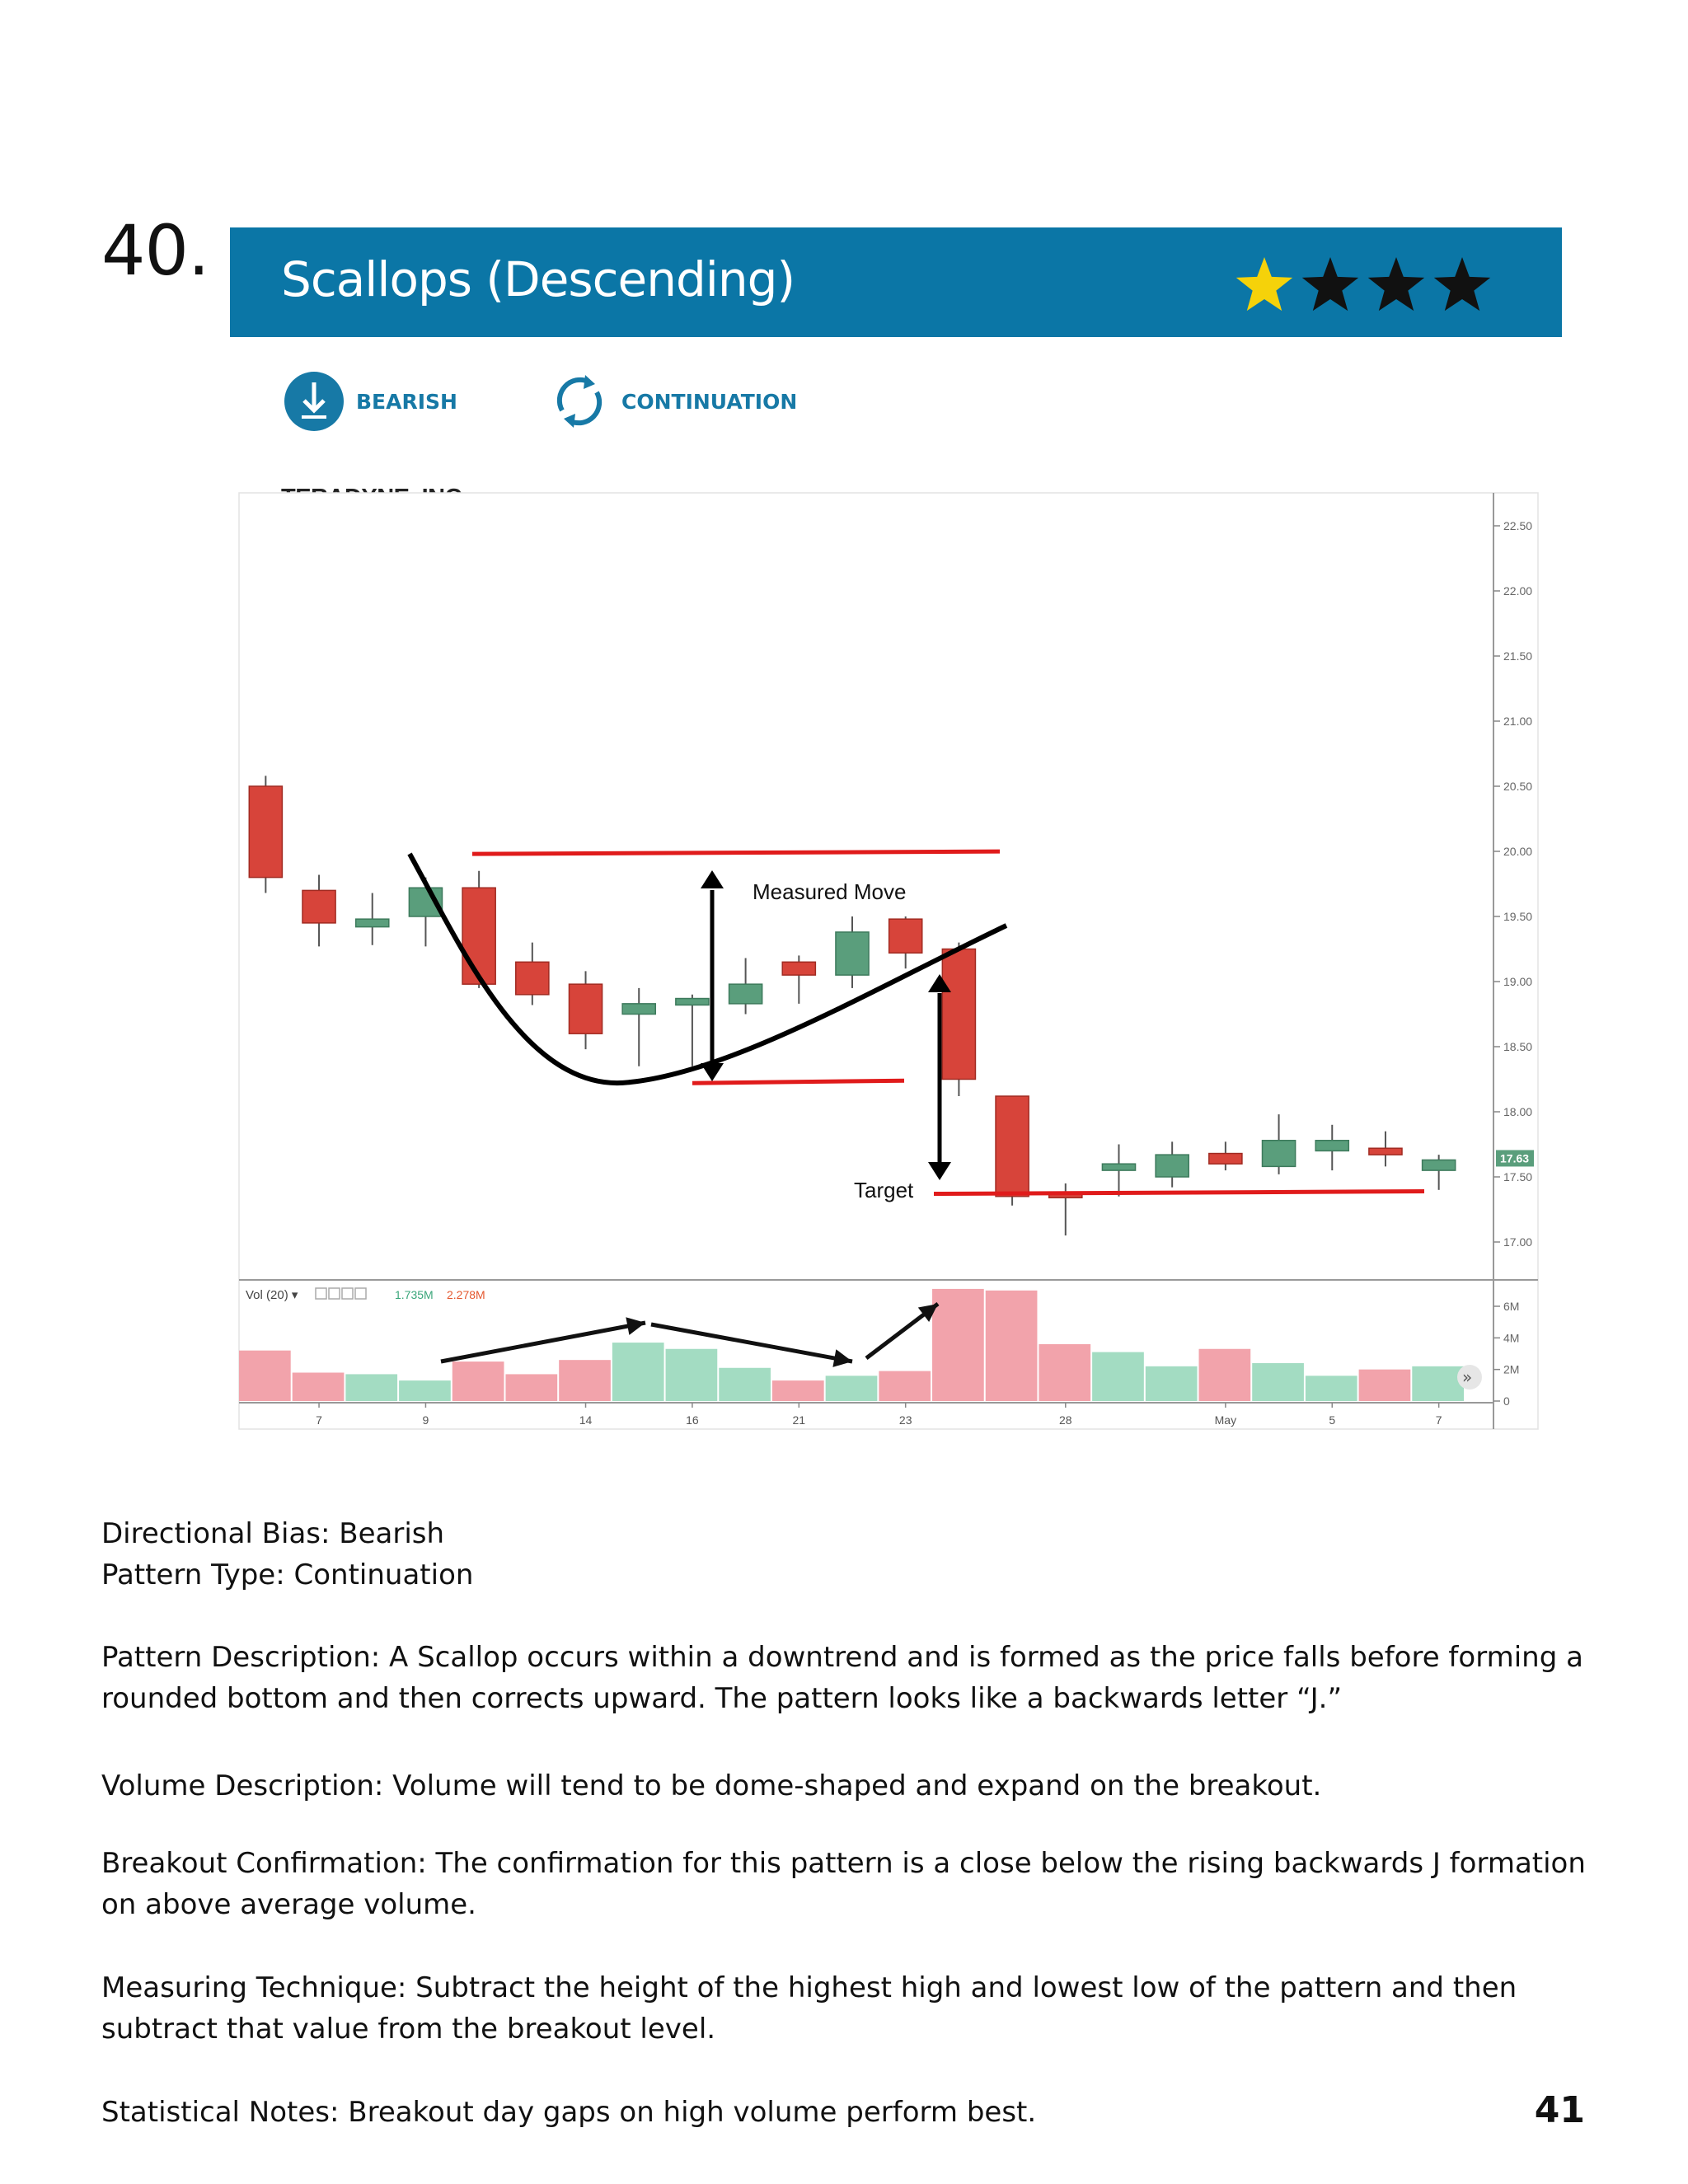 This screenshot has height=2184, width=1688. What do you see at coordinates (314, 401) in the screenshot?
I see `down-arrow-circle-icon` at bounding box center [314, 401].